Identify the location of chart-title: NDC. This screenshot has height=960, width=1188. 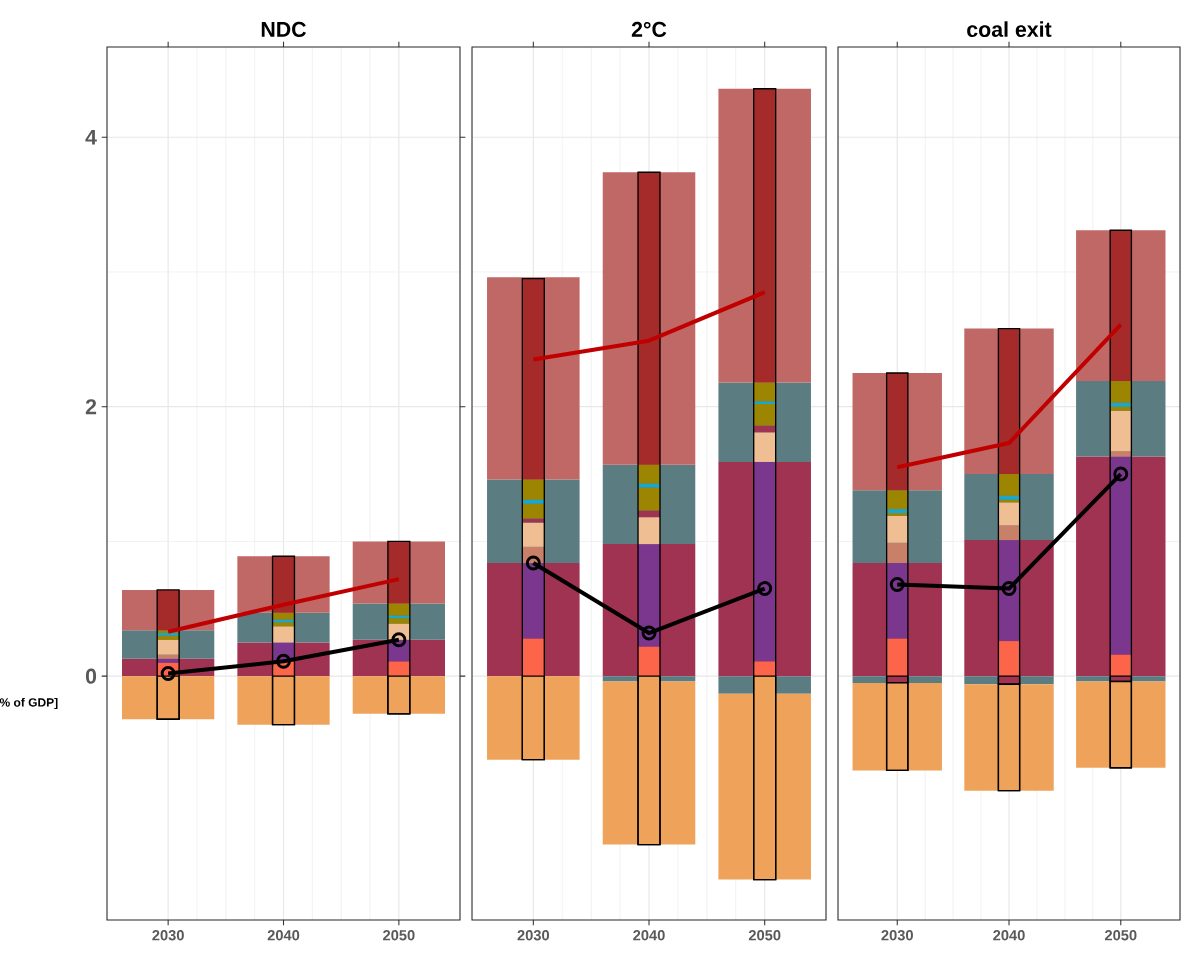
(284, 29).